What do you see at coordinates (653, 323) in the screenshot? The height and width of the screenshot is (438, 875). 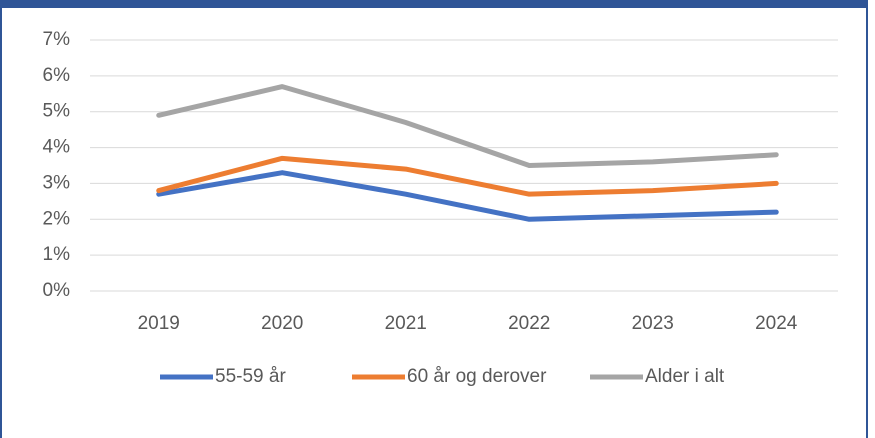 I see `x-tick-label: 2023` at bounding box center [653, 323].